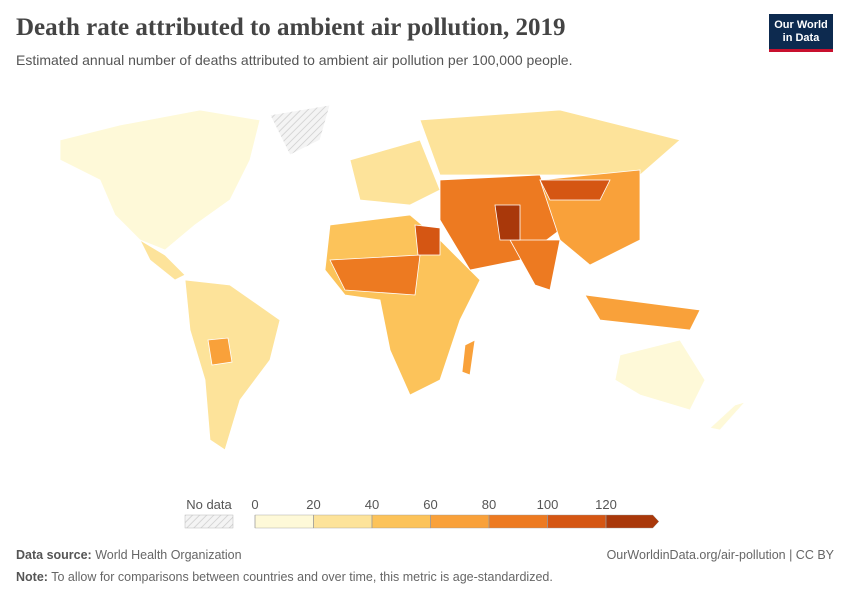 The image size is (850, 600). Describe the element at coordinates (507, 222) in the screenshot. I see `pakistan` at that location.